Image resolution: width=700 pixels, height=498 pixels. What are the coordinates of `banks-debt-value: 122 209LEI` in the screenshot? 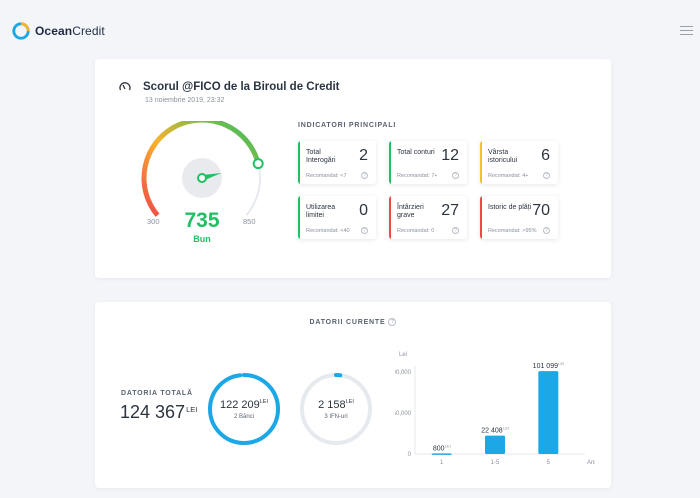 It's located at (244, 405).